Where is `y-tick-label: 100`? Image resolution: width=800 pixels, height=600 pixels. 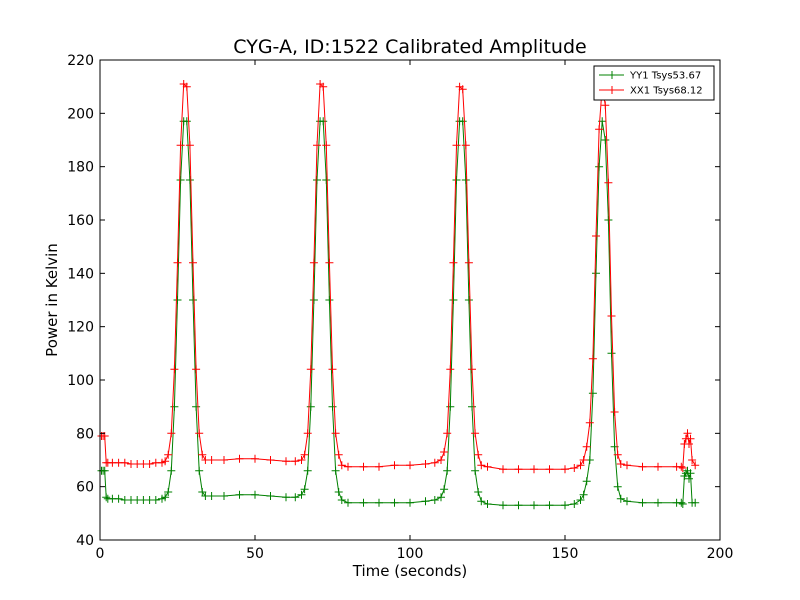 y-tick-label: 100 is located at coordinates (80, 381).